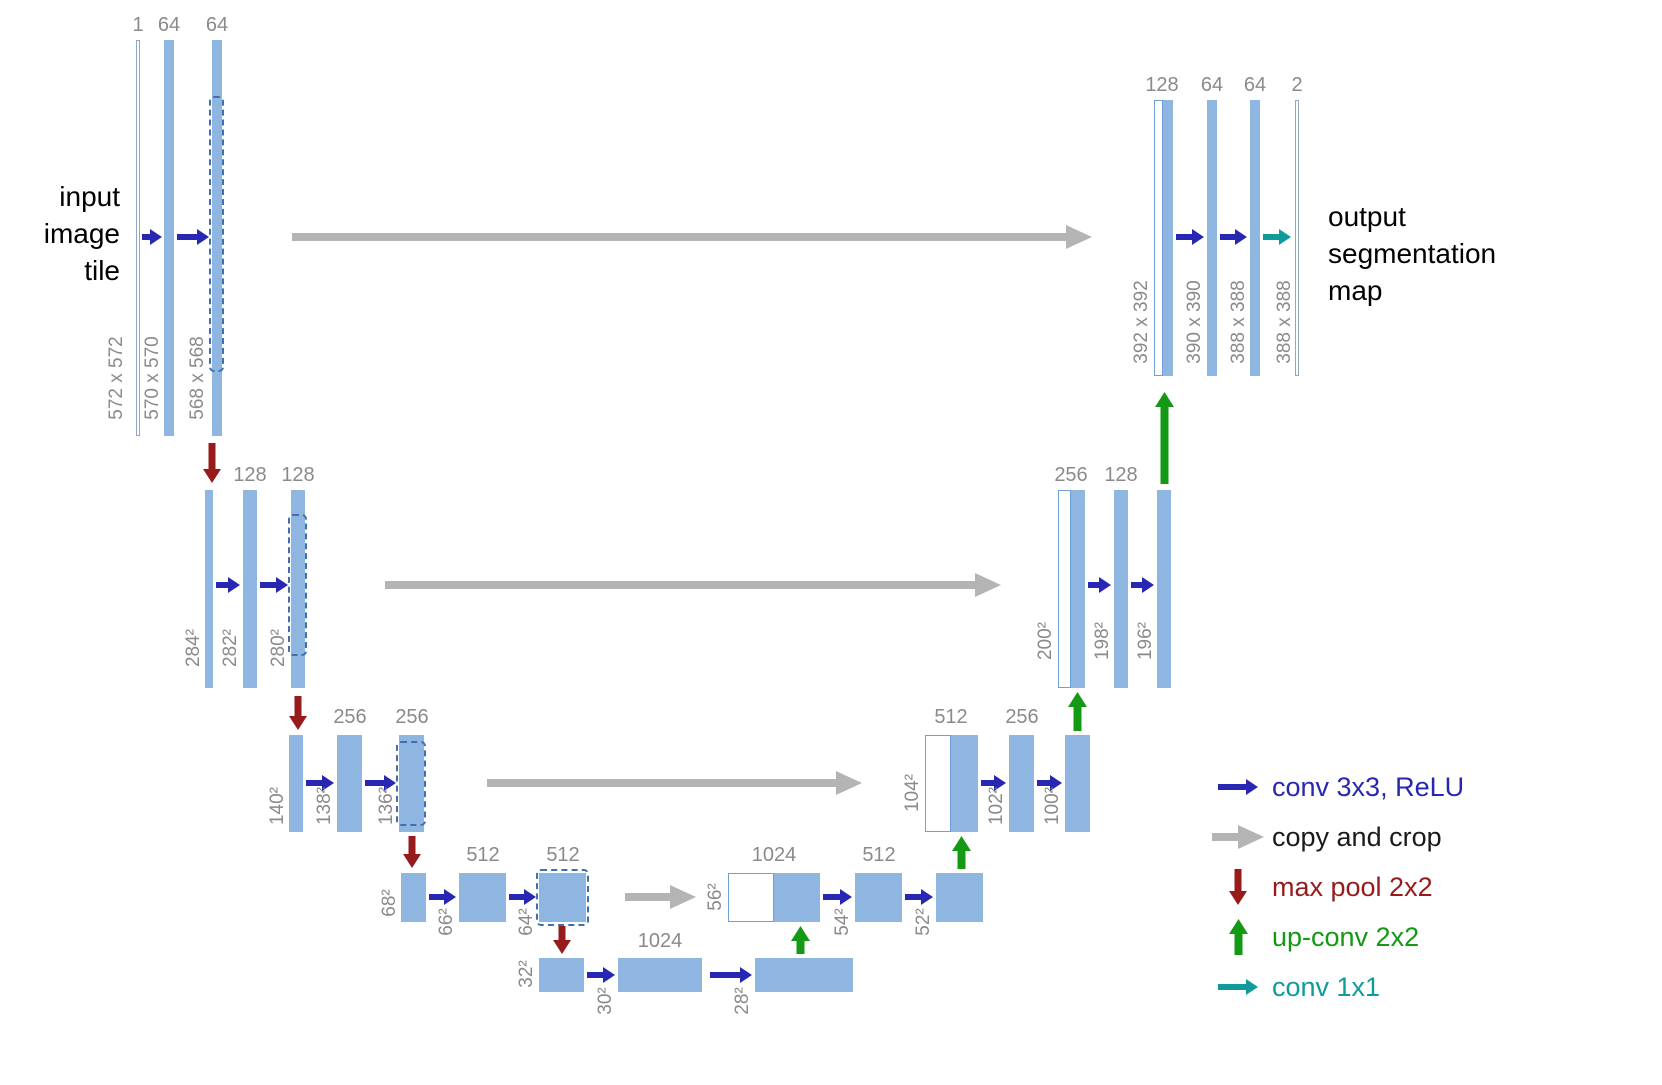  What do you see at coordinates (1336, 937) in the screenshot?
I see `legend-item-upconv: up-conv 2x2` at bounding box center [1336, 937].